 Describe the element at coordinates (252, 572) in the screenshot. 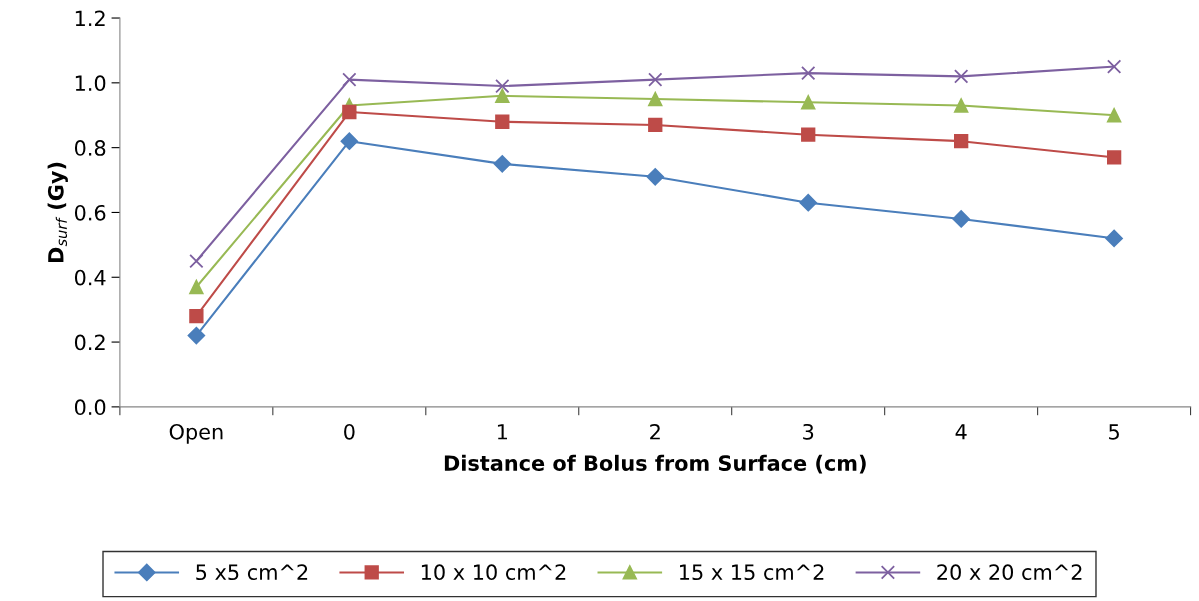

I see `legend-label: 5 x5 cm^2` at that location.